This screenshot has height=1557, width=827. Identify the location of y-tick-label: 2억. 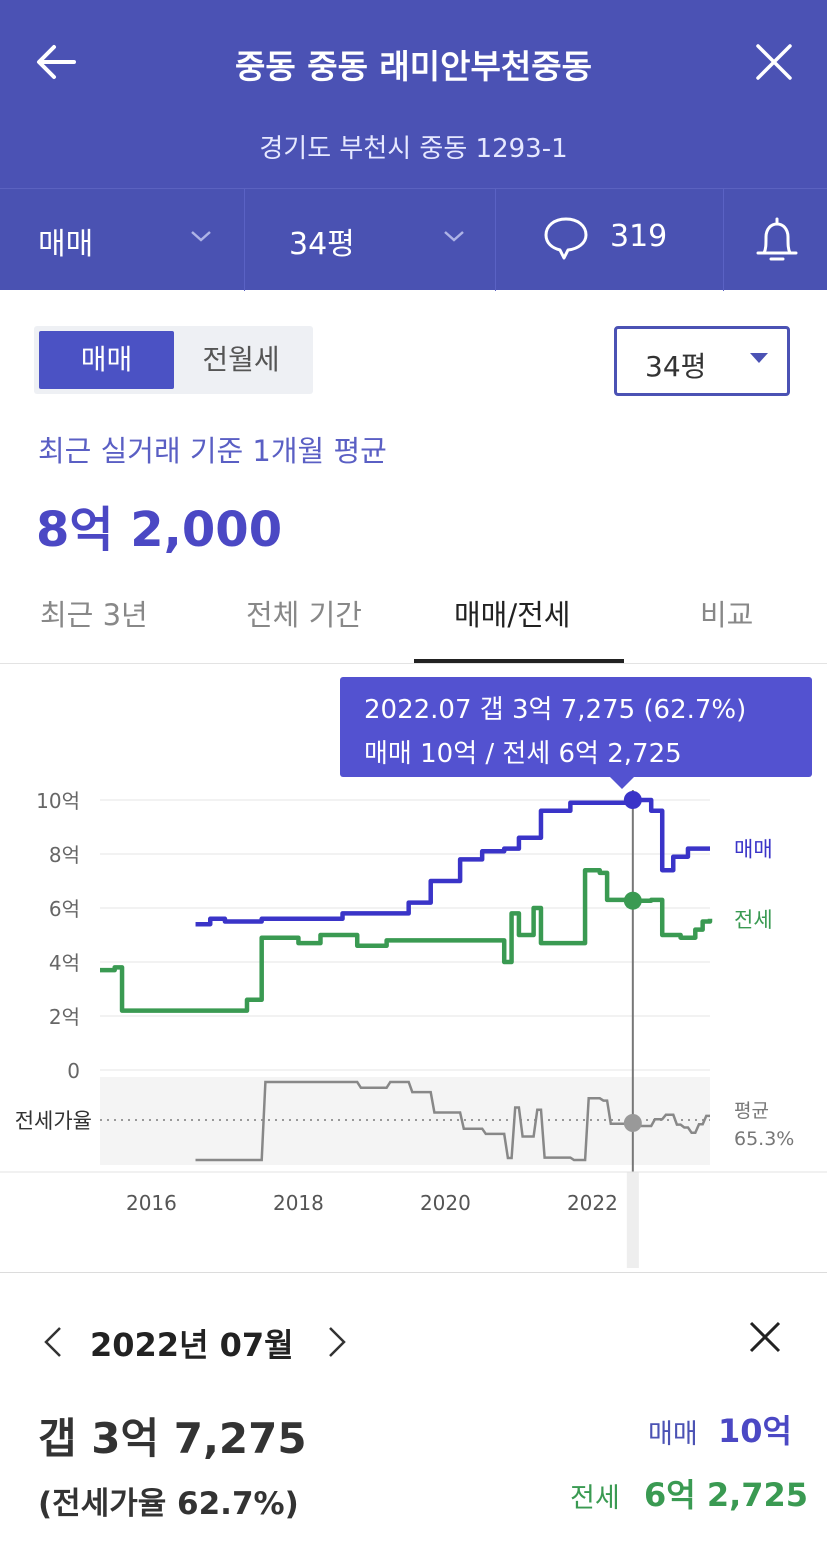
(64, 1017).